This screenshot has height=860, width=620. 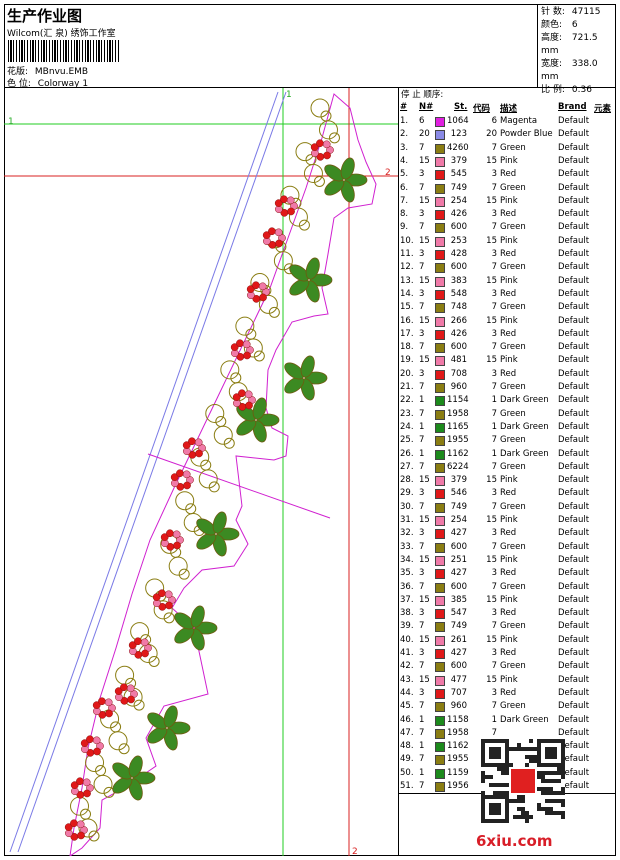 I want to click on row-index: 25., so click(x=407, y=440).